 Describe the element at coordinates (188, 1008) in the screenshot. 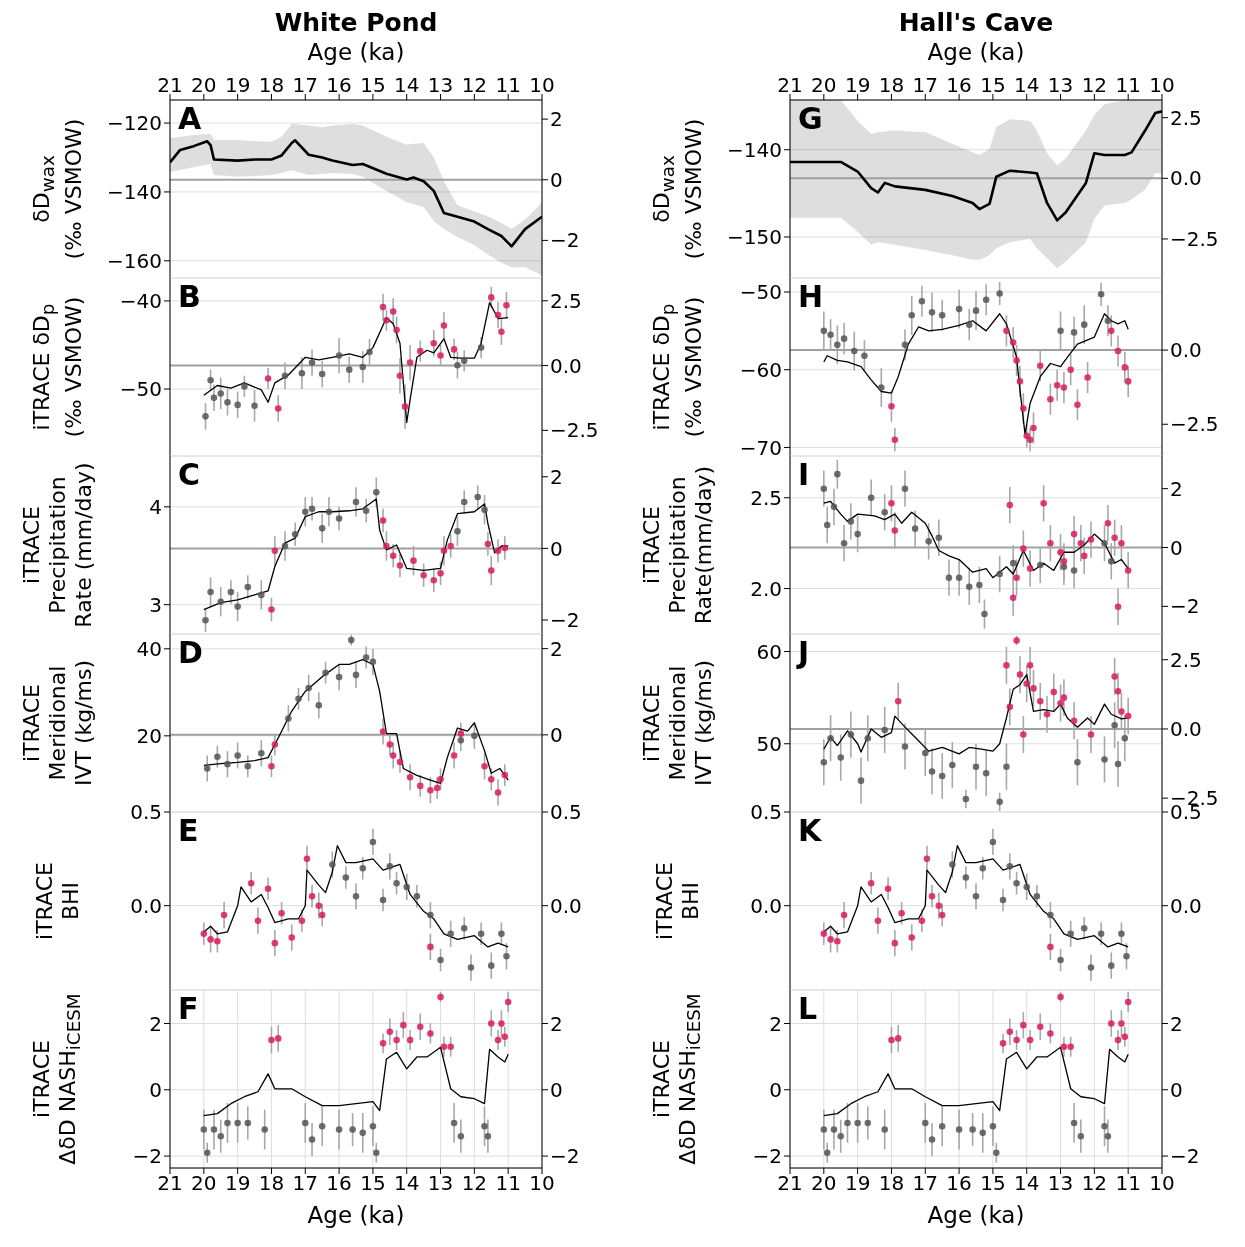

I see `annotation: F` at that location.